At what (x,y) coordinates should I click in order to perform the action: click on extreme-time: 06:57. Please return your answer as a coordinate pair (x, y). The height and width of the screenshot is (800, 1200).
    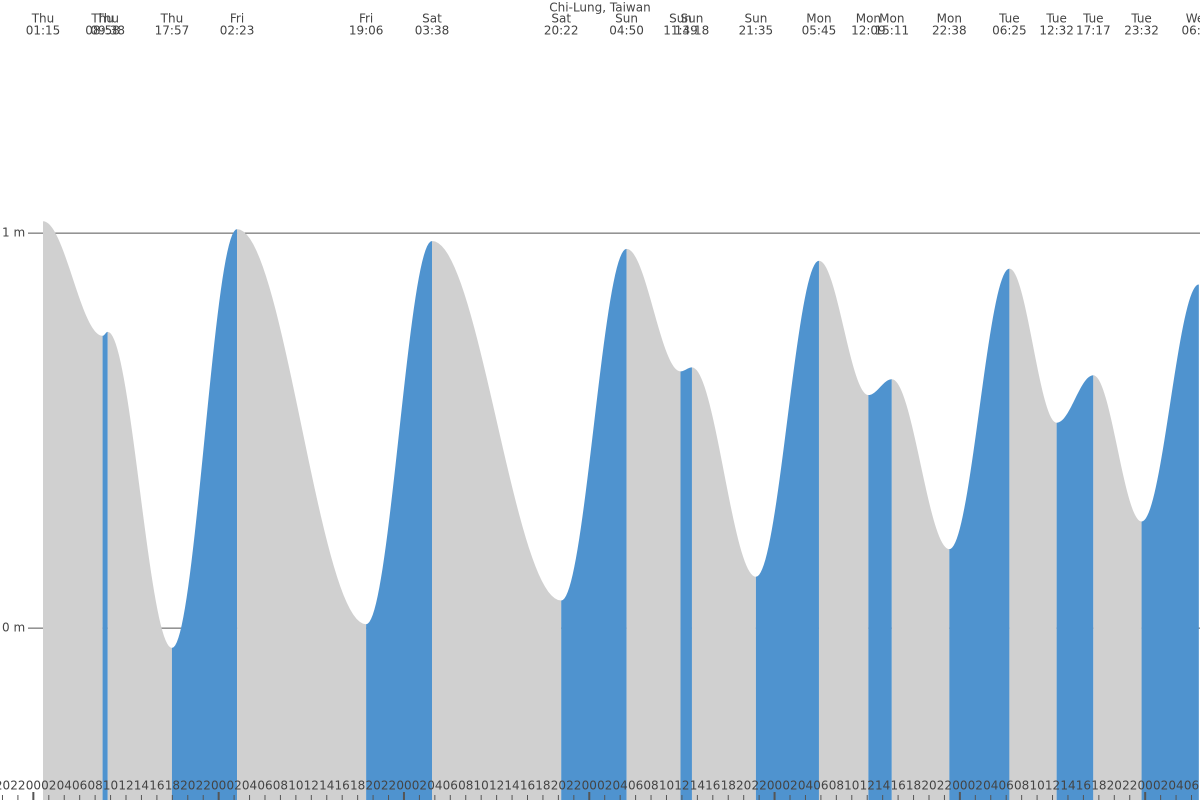
    Looking at the image, I should click on (1191, 31).